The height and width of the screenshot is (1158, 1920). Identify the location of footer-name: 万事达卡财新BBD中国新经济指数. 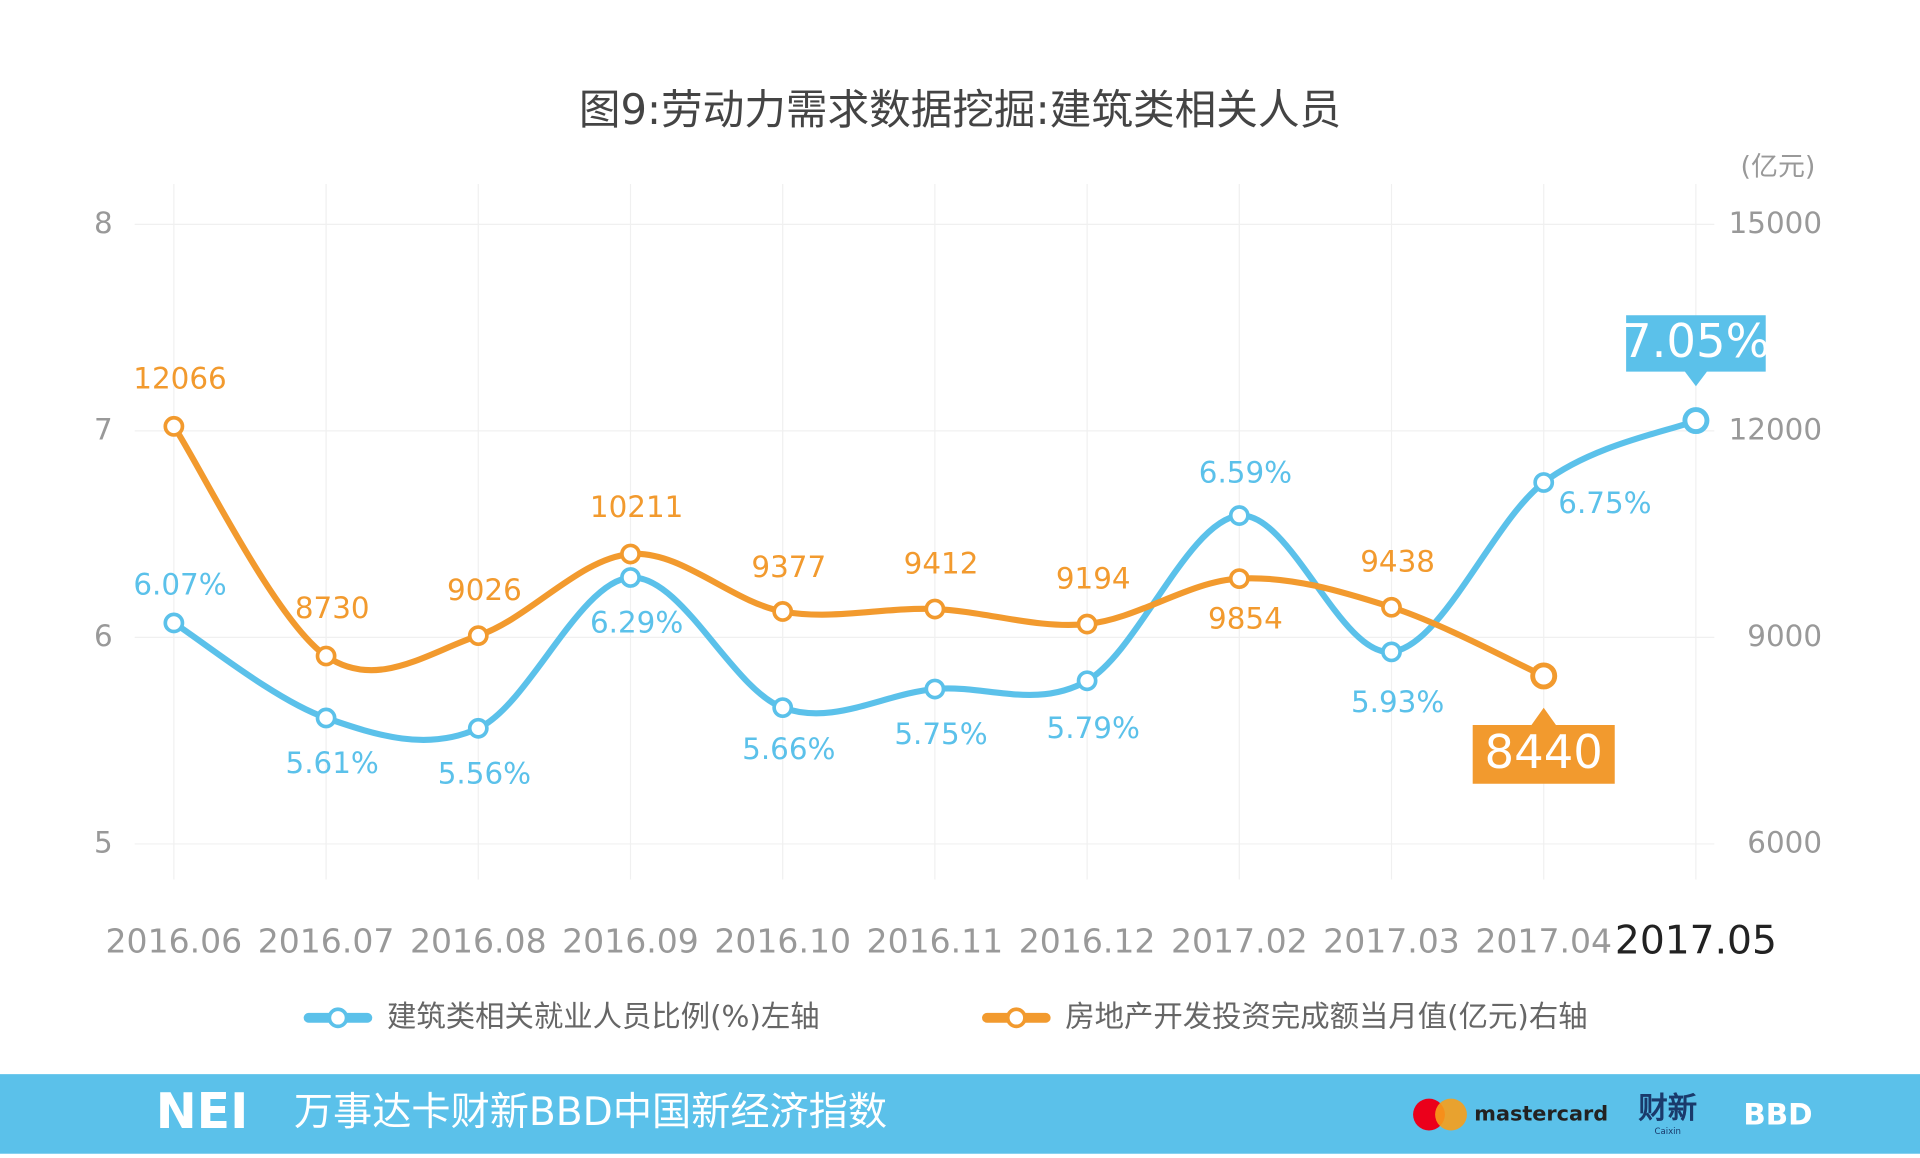
(590, 1112).